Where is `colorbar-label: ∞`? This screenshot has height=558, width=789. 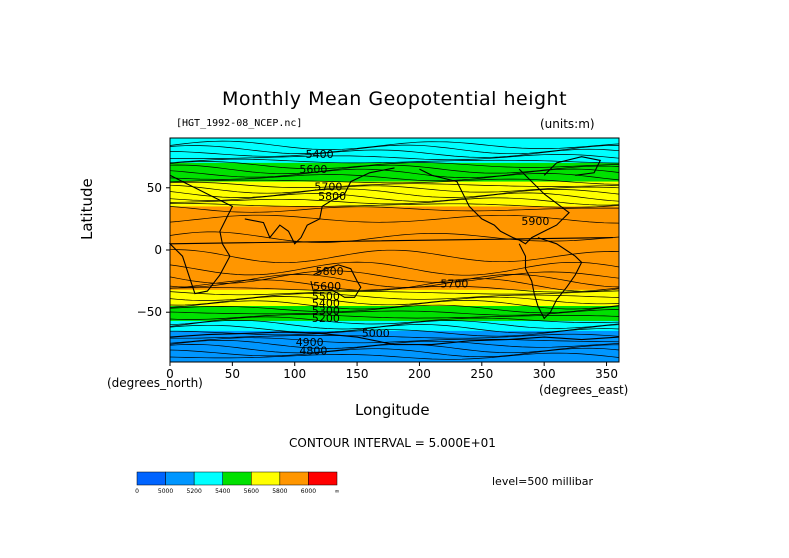
colorbar-label: ∞ is located at coordinates (337, 491).